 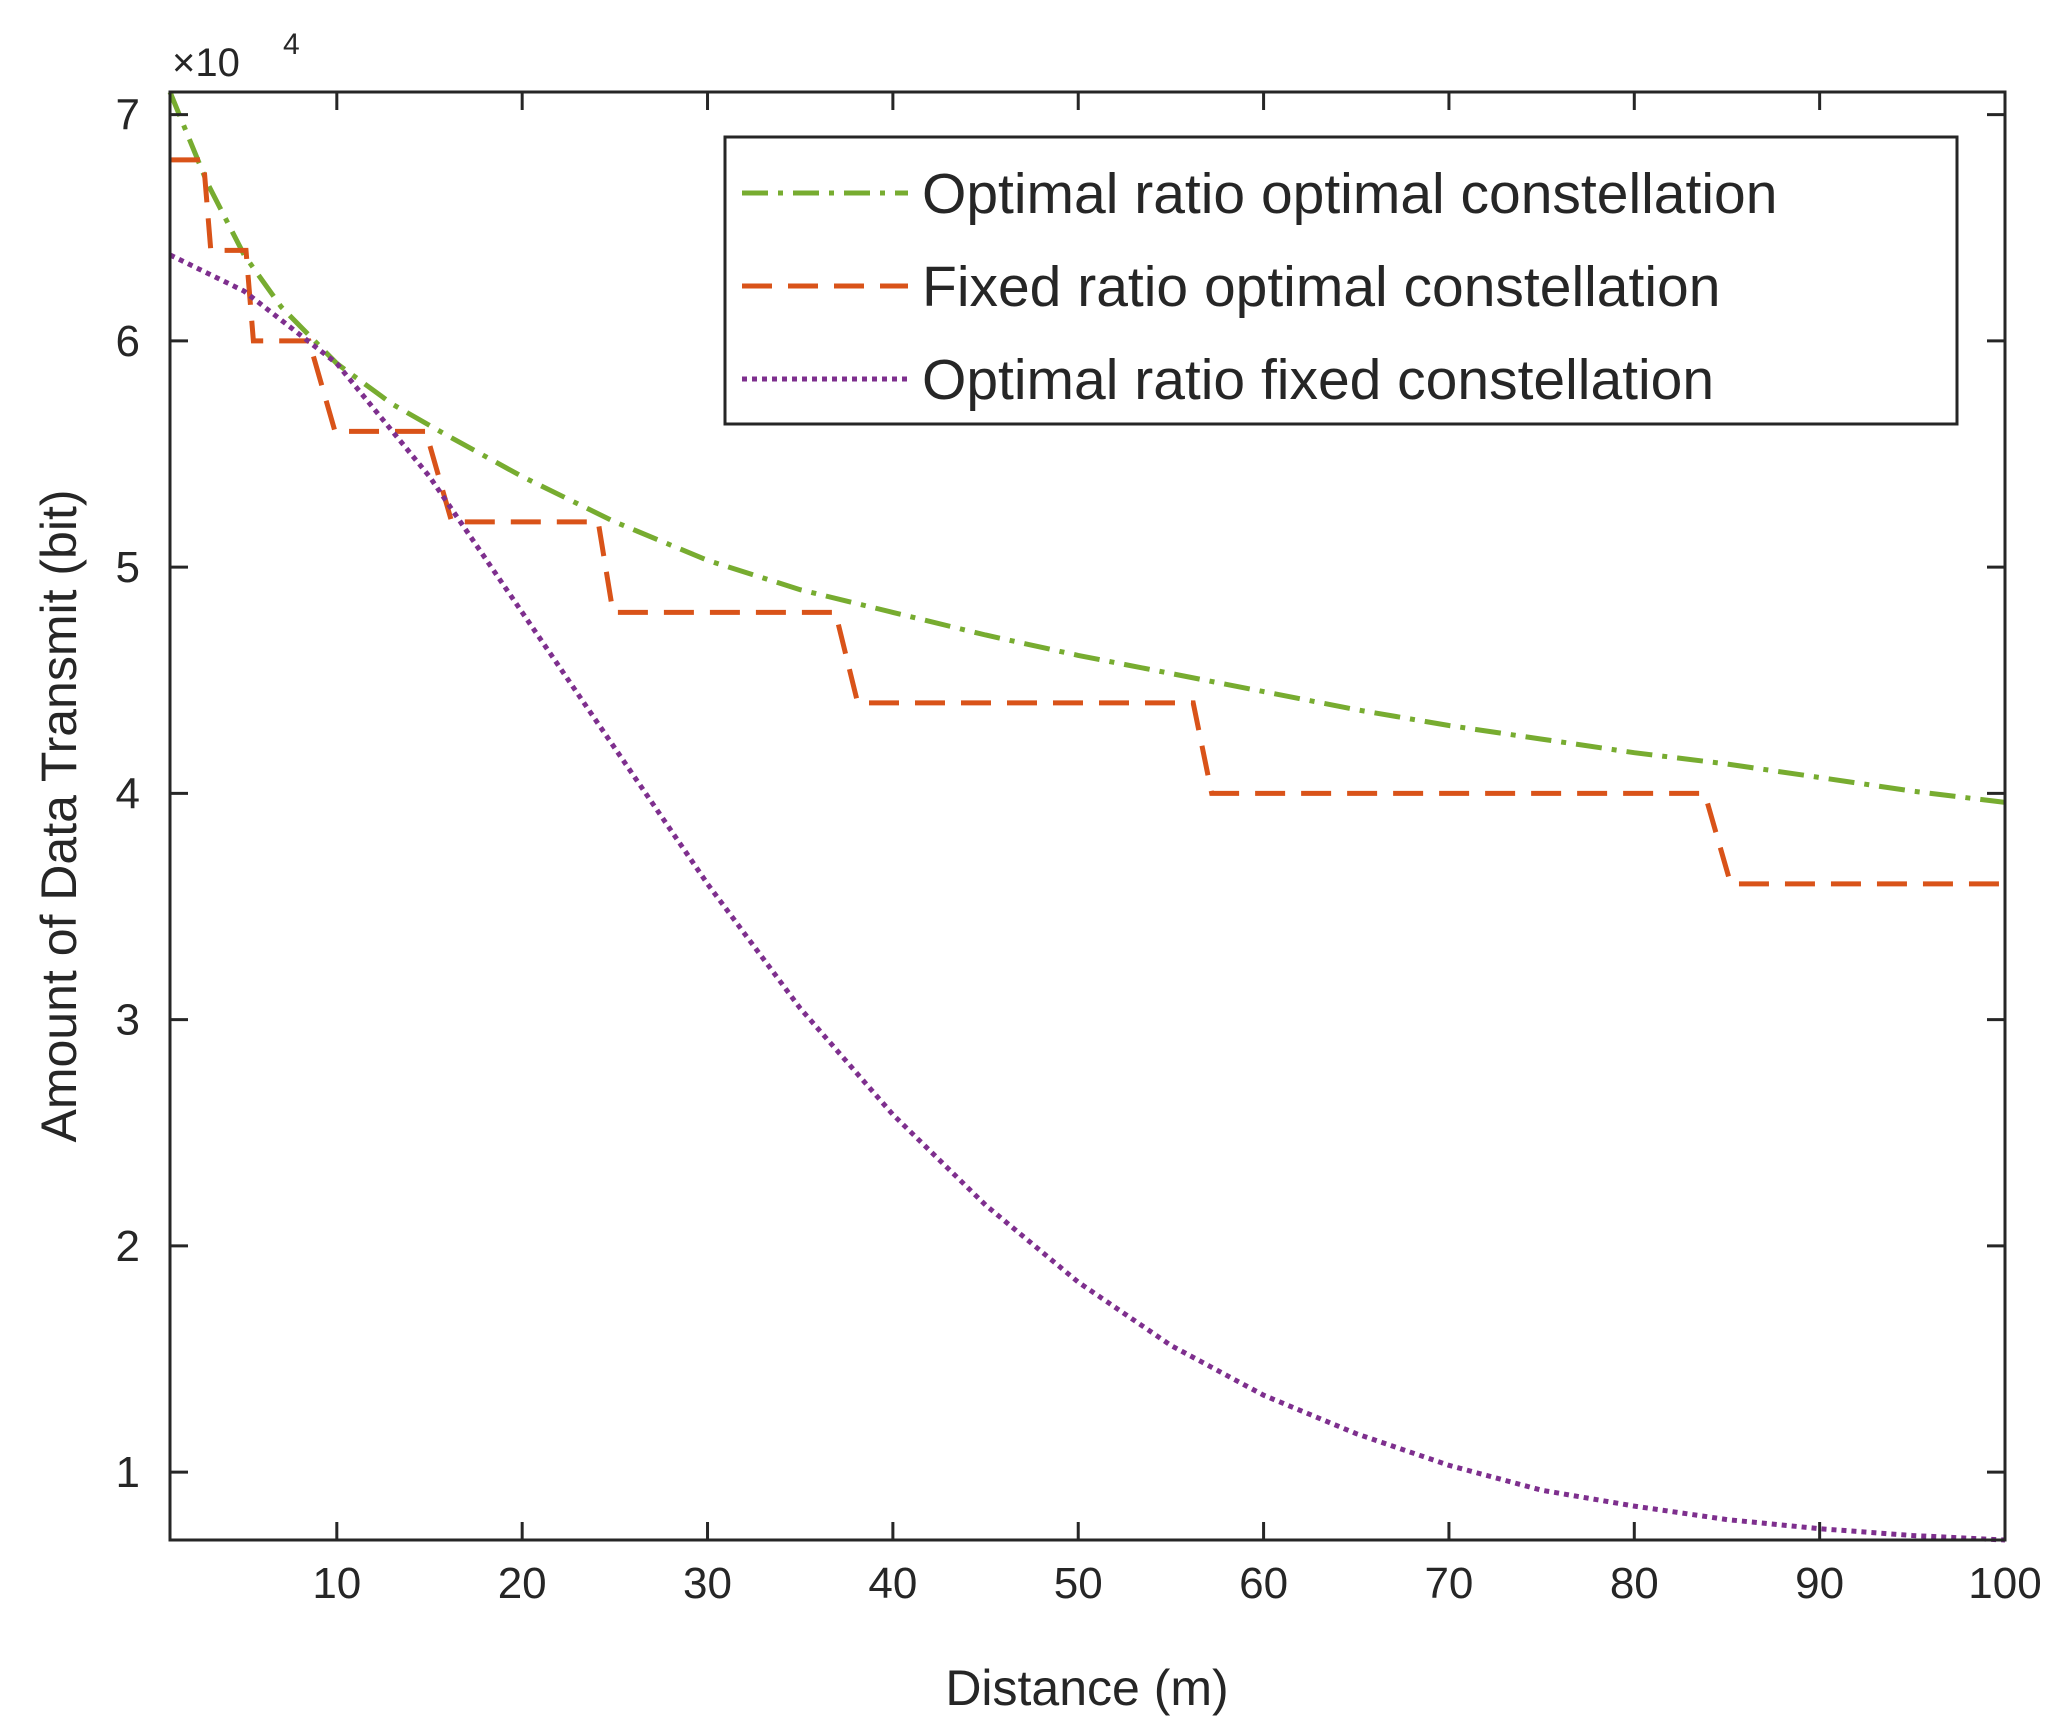 What do you see at coordinates (291, 44) in the screenshot?
I see `y-multiplier-exponent: 4` at bounding box center [291, 44].